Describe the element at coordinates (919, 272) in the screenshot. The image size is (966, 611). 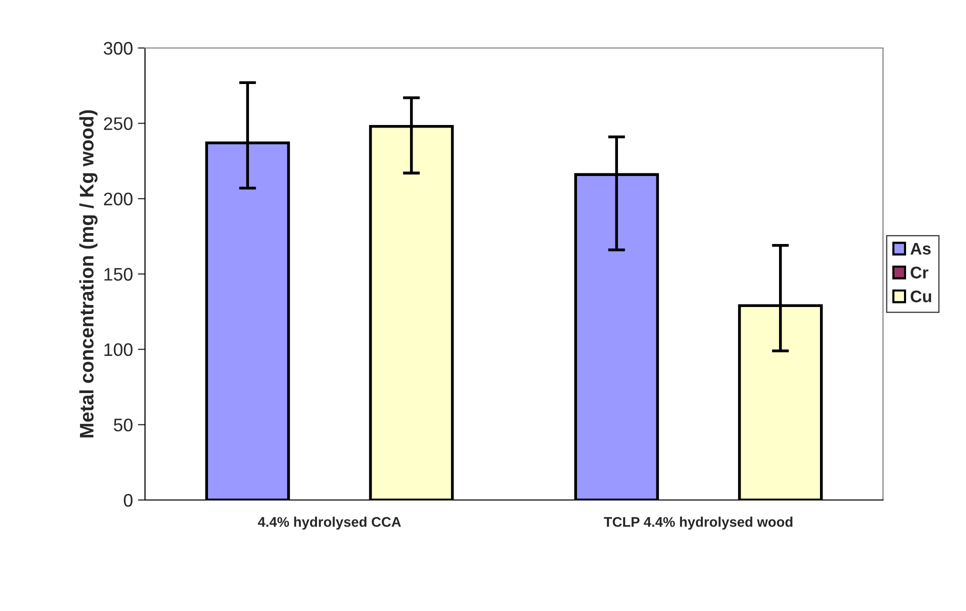
I see `legend-label: Cr` at that location.